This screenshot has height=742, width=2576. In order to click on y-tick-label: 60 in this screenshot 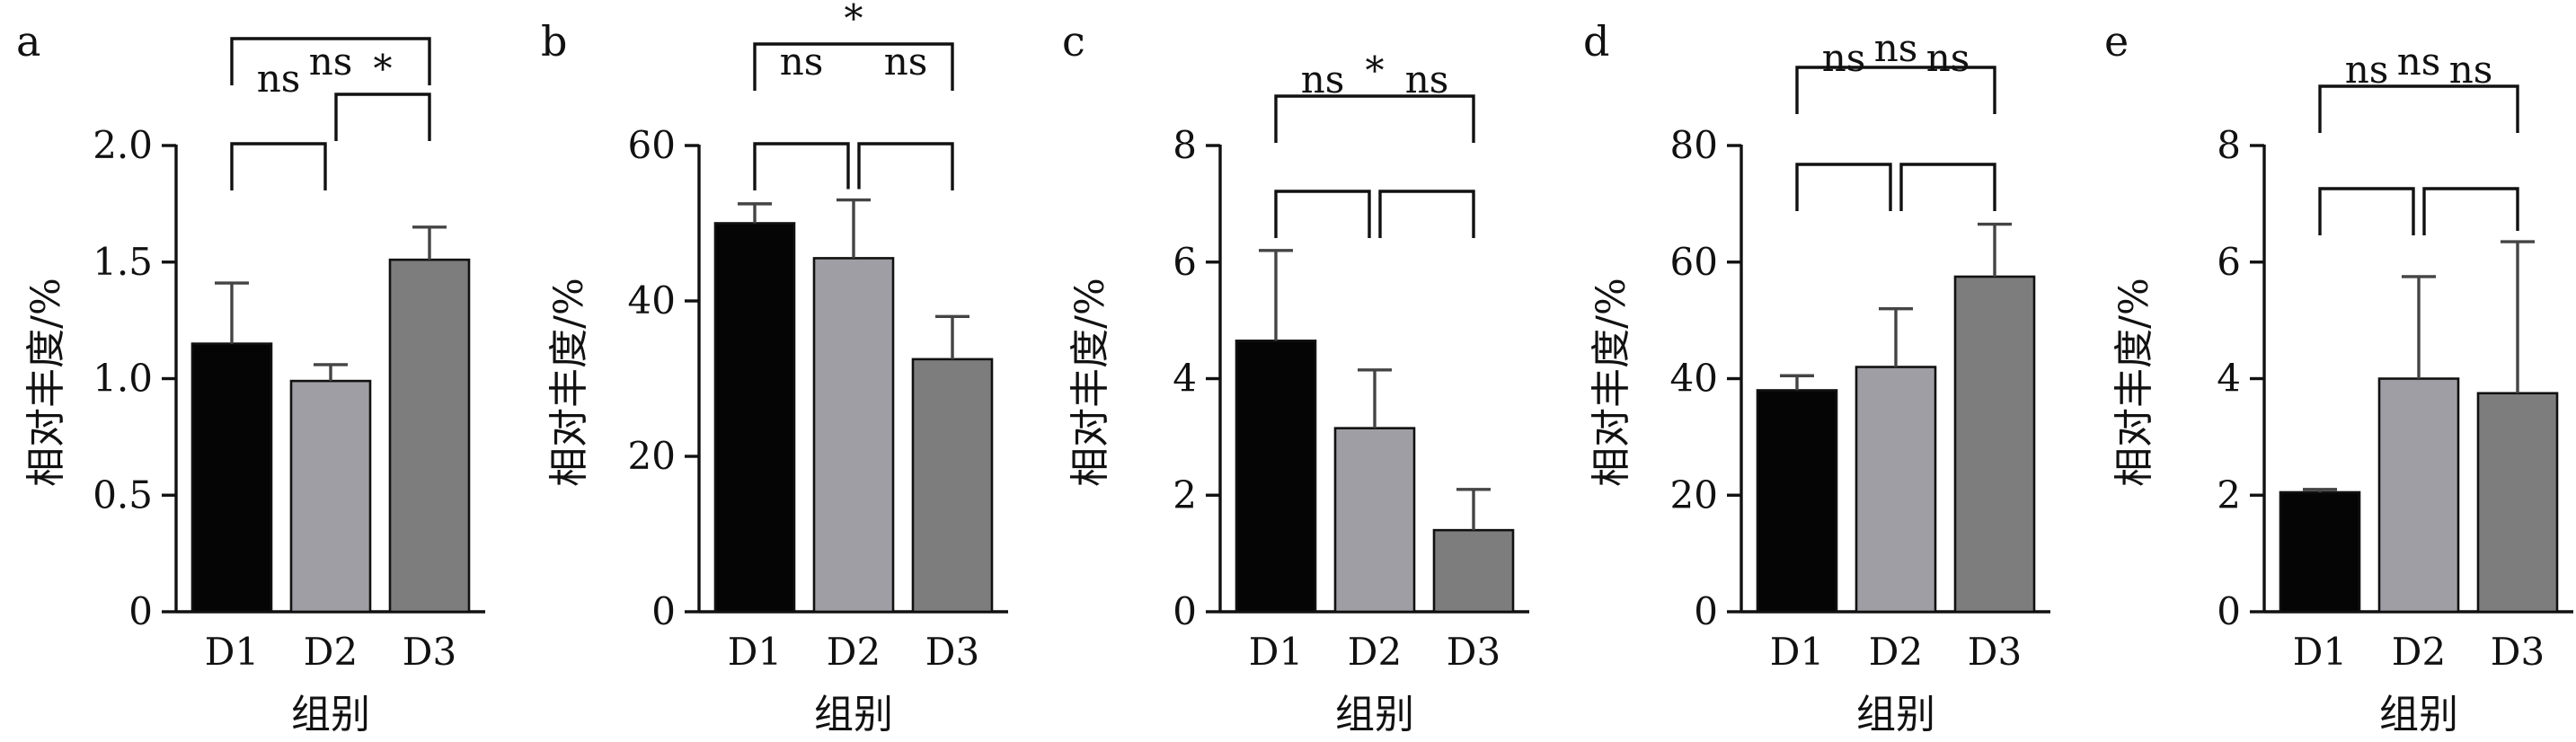, I will do `click(1694, 262)`.